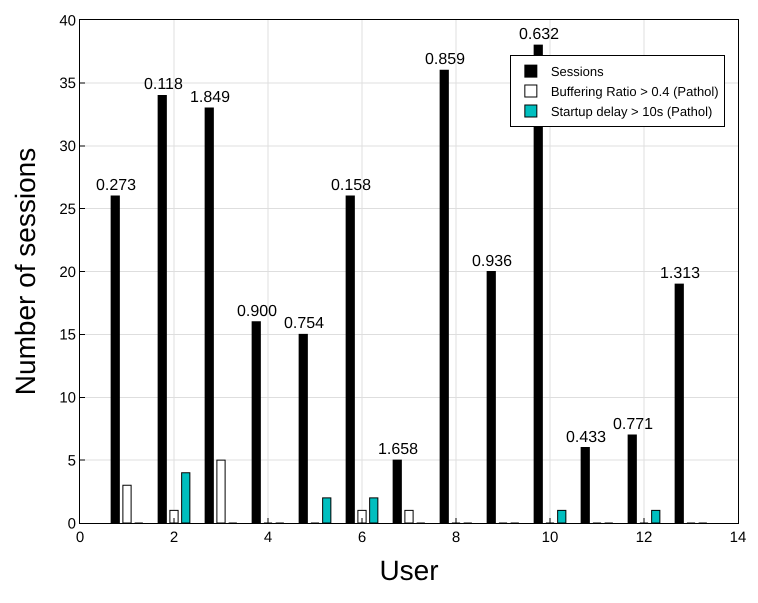  What do you see at coordinates (304, 323) in the screenshot?
I see `annotation: 0.754` at bounding box center [304, 323].